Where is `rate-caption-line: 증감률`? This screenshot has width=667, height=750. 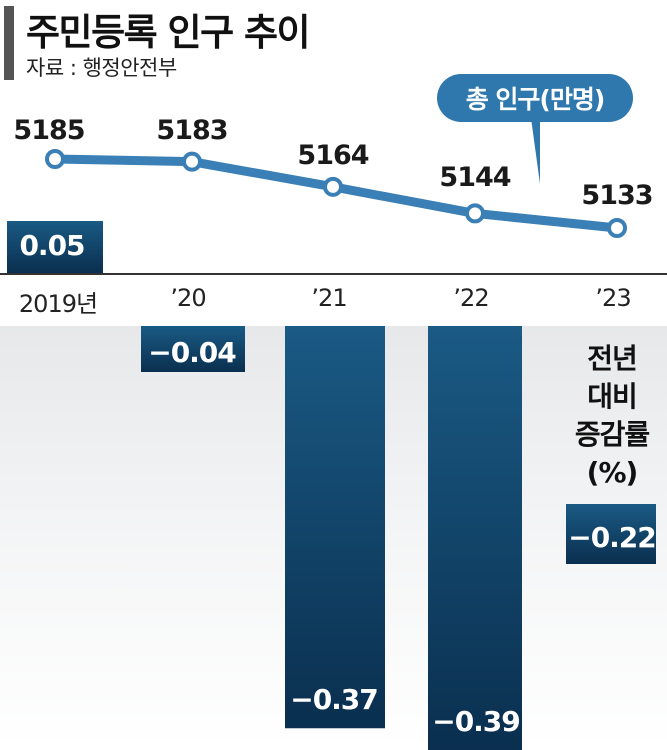
rate-caption-line: 증감률 is located at coordinates (612, 434).